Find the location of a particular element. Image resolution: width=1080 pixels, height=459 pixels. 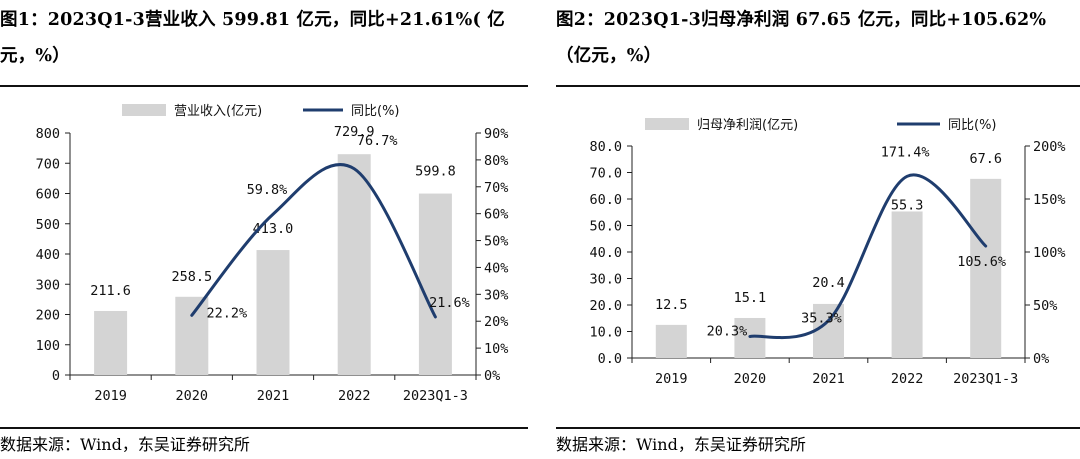

y-right-tick-label: 40% is located at coordinates (496, 268).